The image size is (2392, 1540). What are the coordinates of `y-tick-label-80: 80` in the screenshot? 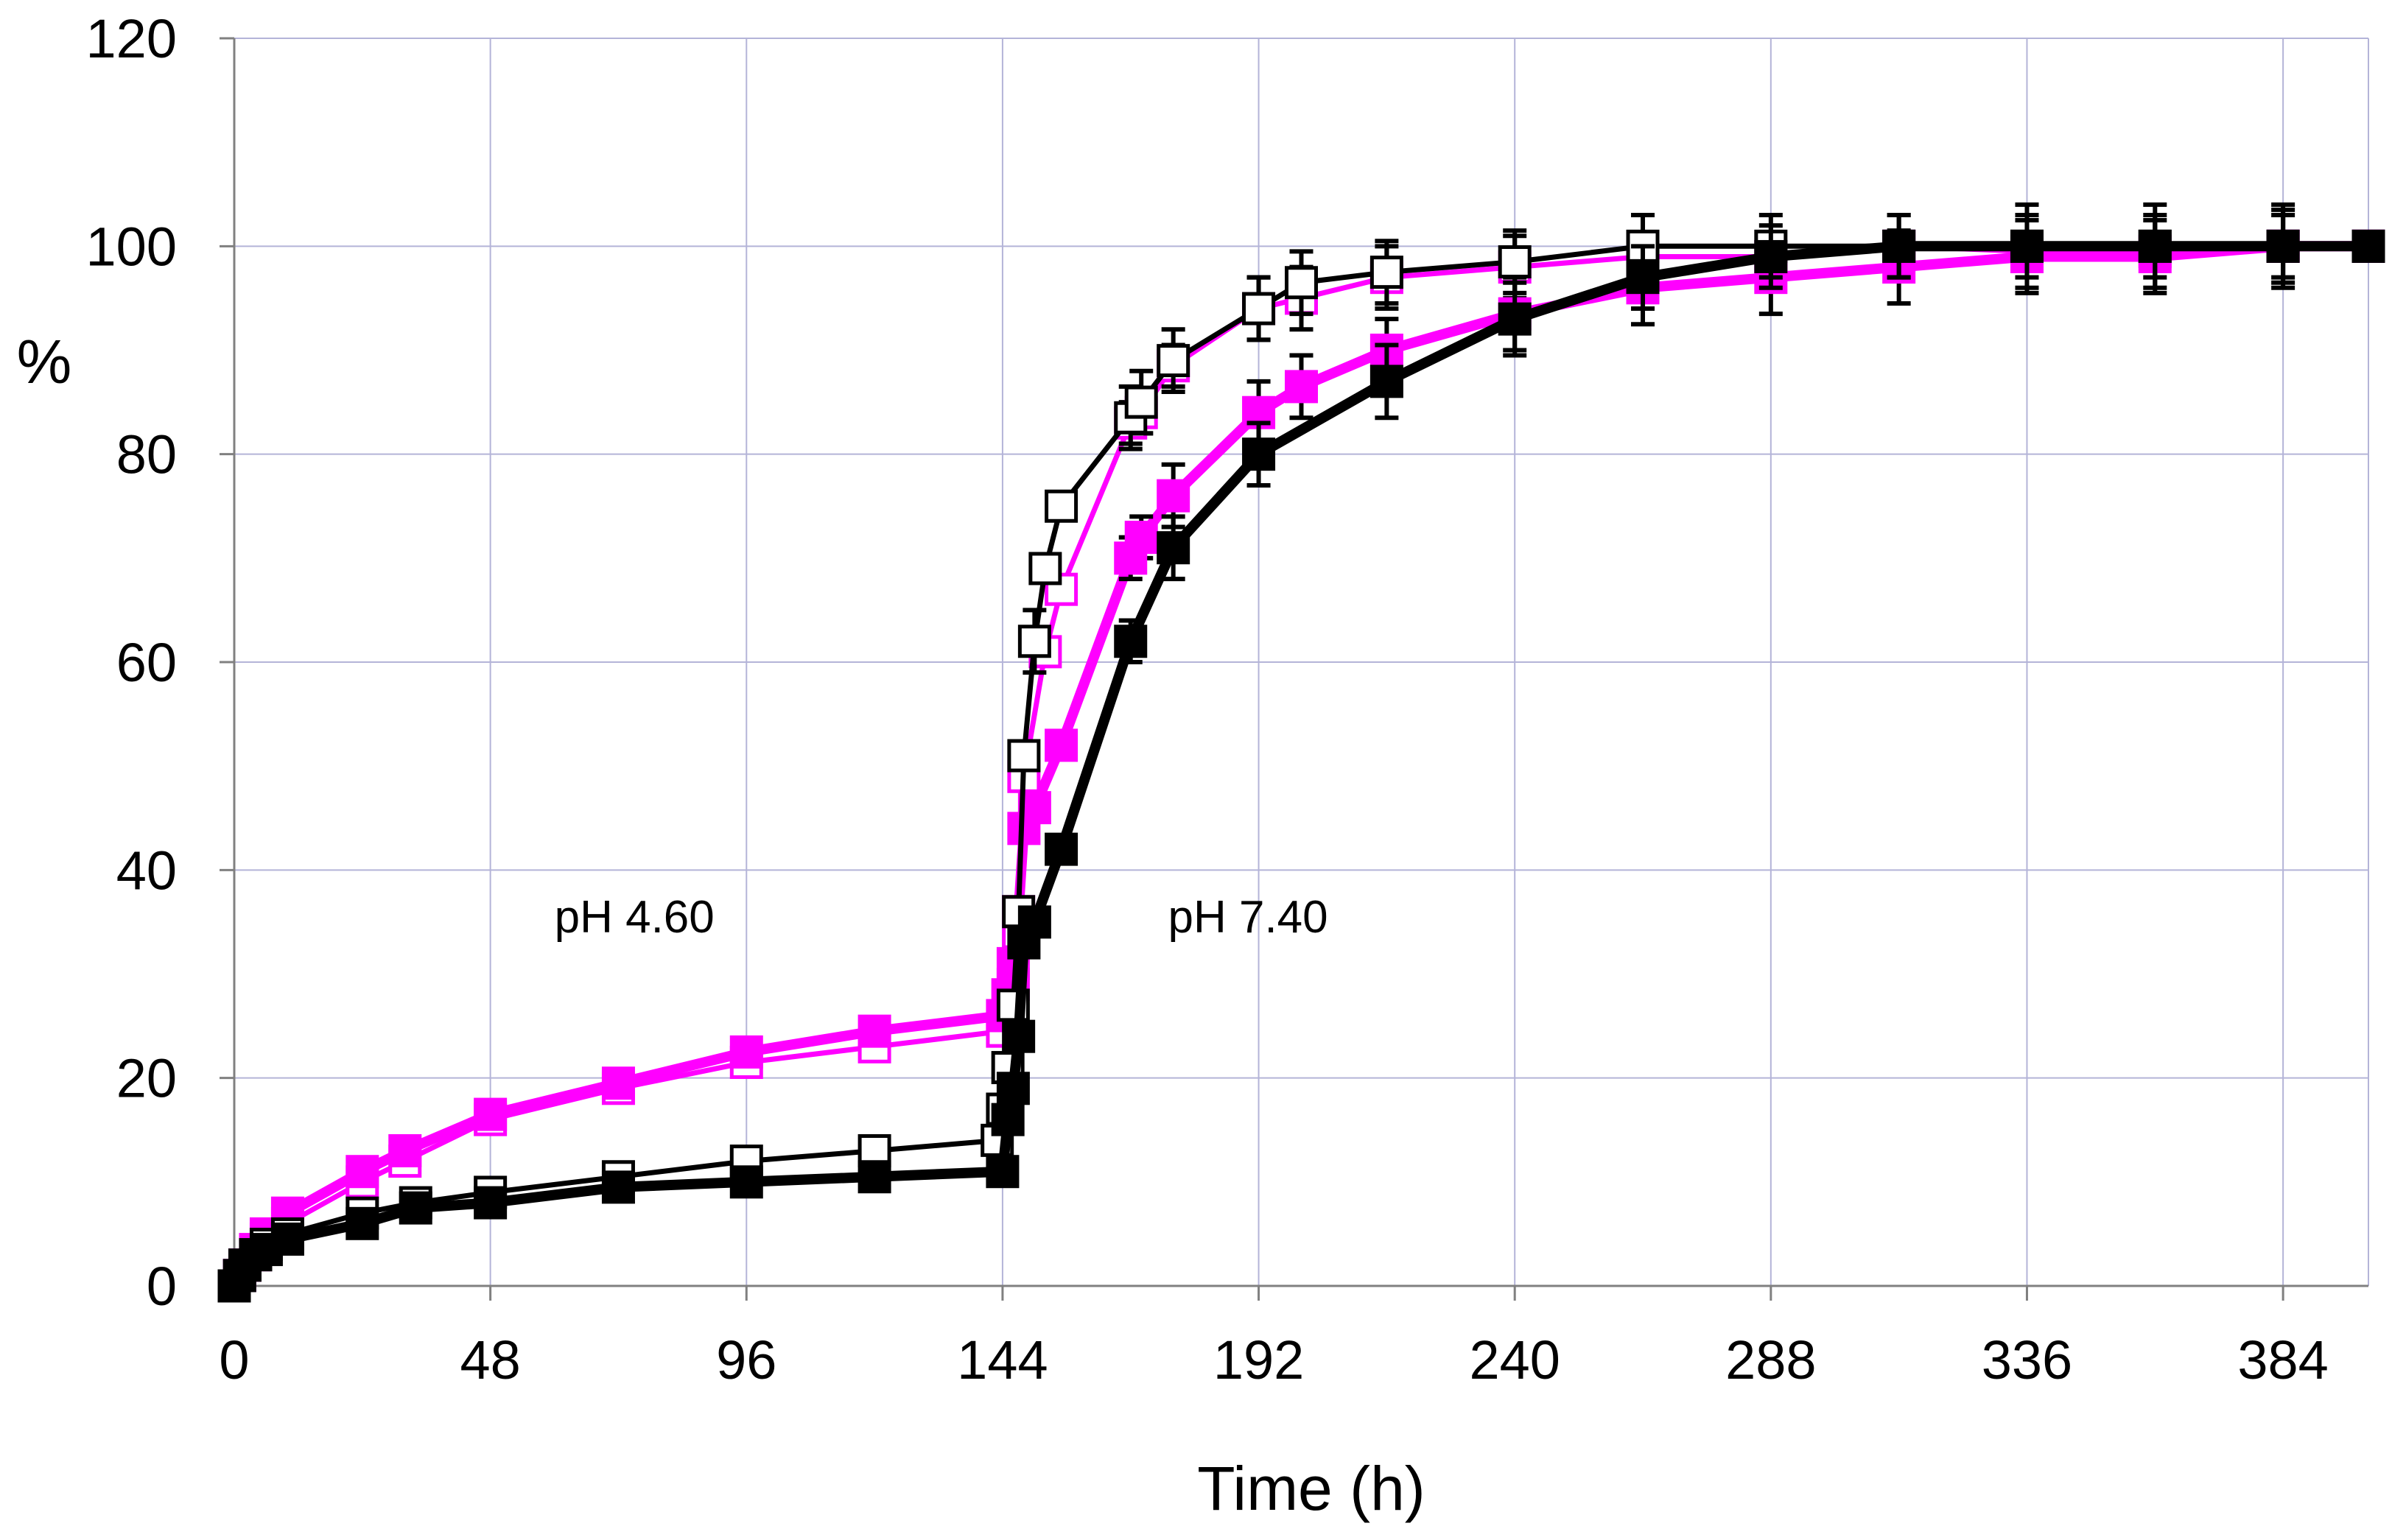 It's located at (146, 454).